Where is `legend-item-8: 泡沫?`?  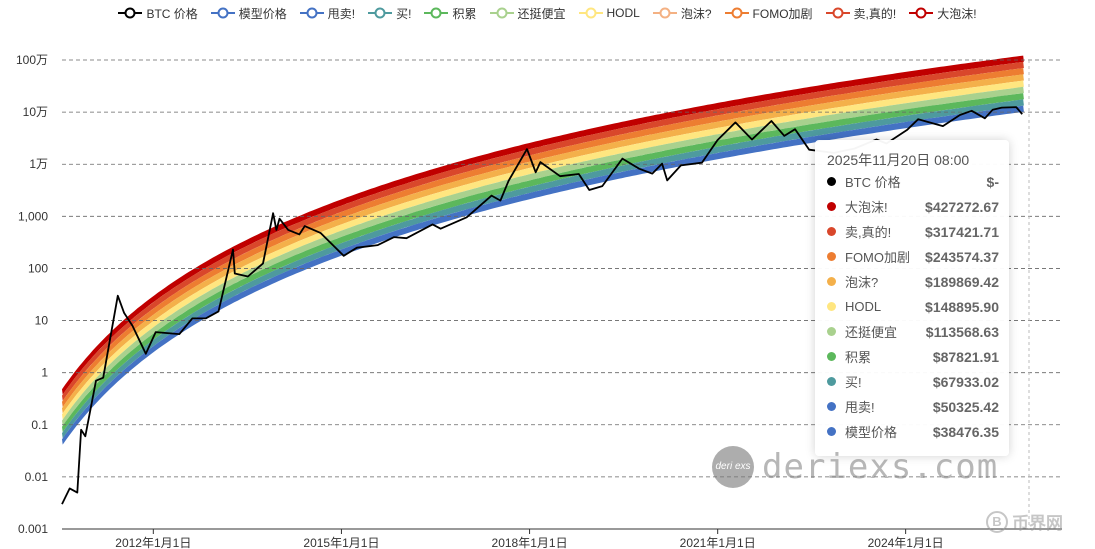
legend-item-8: 泡沫? is located at coordinates (682, 13).